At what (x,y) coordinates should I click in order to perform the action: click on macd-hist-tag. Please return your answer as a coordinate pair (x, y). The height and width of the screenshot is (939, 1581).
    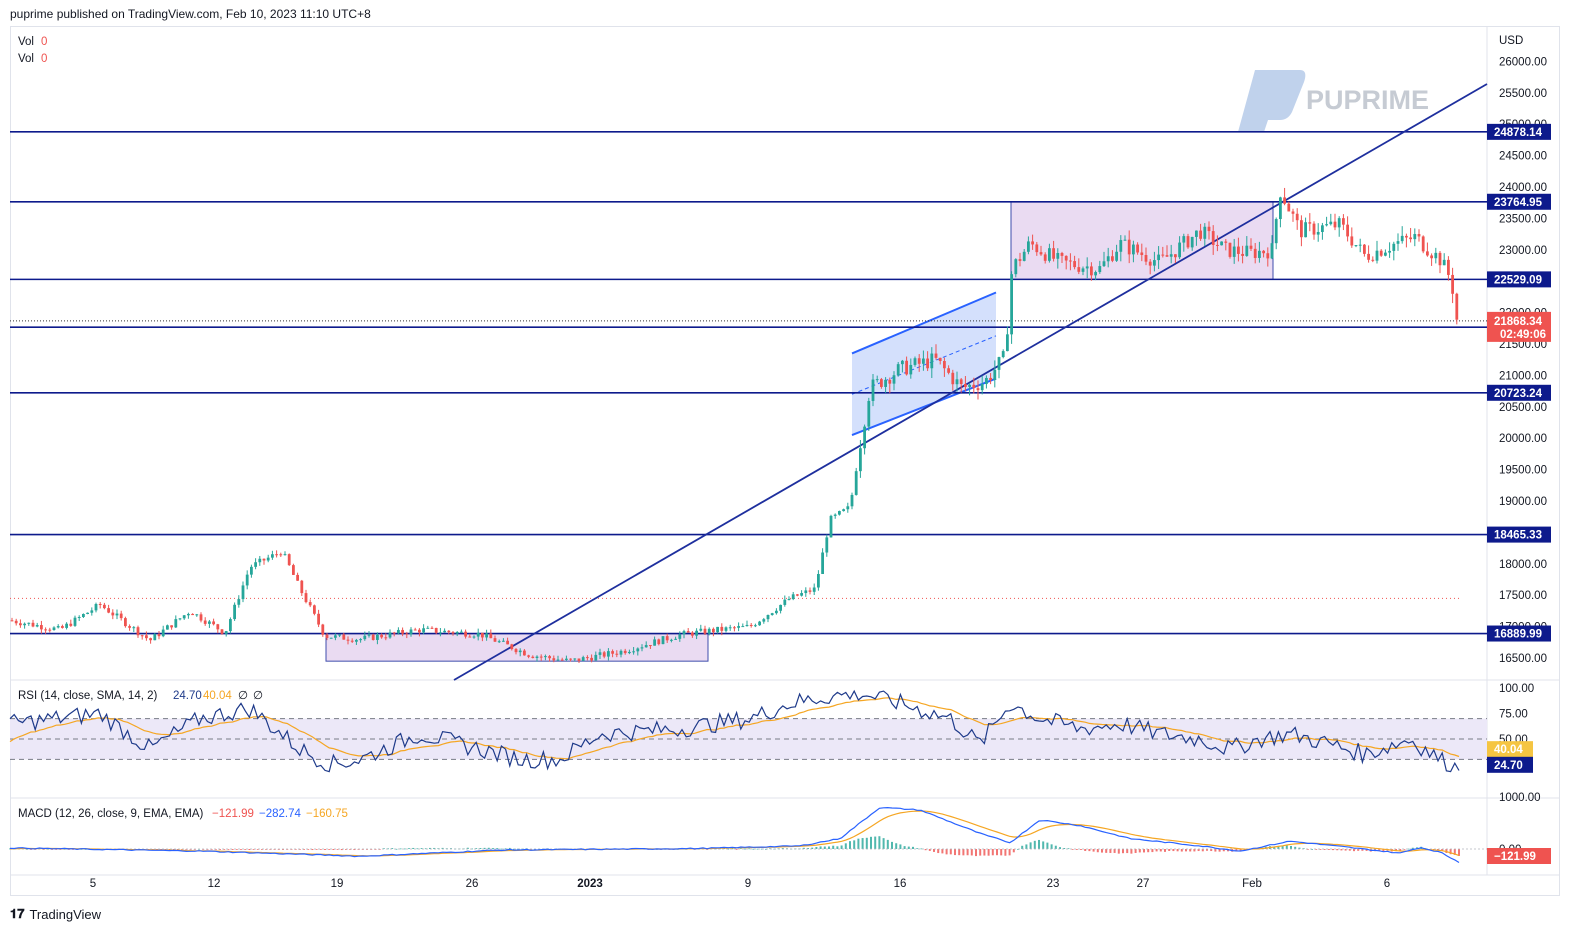
    Looking at the image, I should click on (1519, 856).